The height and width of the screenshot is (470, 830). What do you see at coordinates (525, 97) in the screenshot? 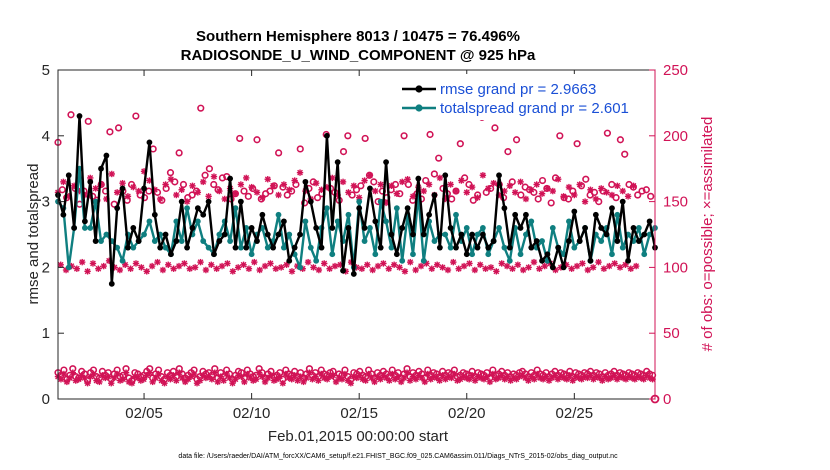
I see `legend-box` at bounding box center [525, 97].